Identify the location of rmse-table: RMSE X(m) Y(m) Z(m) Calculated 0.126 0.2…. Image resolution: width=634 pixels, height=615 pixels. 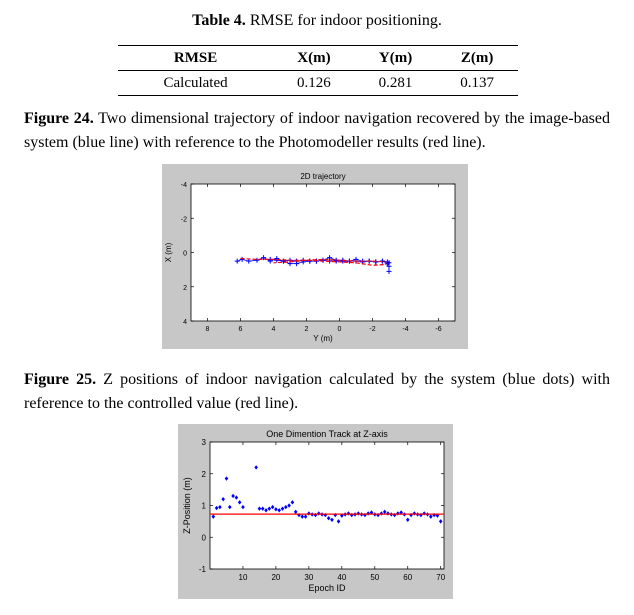
(318, 70).